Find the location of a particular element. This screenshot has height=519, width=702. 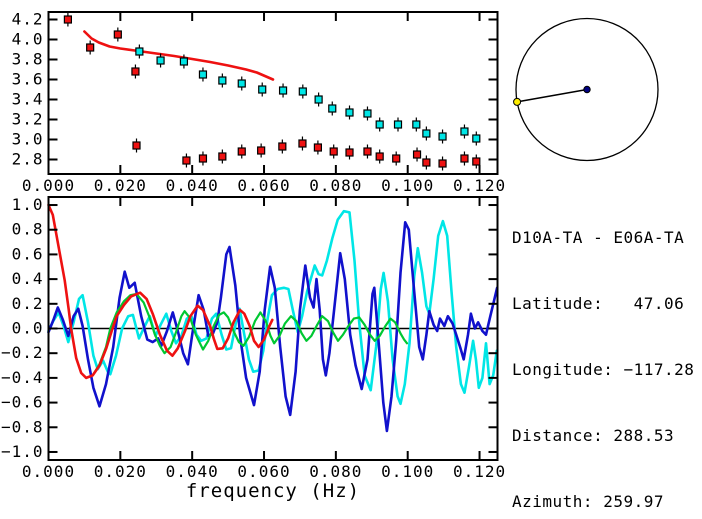

reference-waveform-red is located at coordinates (160, 291).